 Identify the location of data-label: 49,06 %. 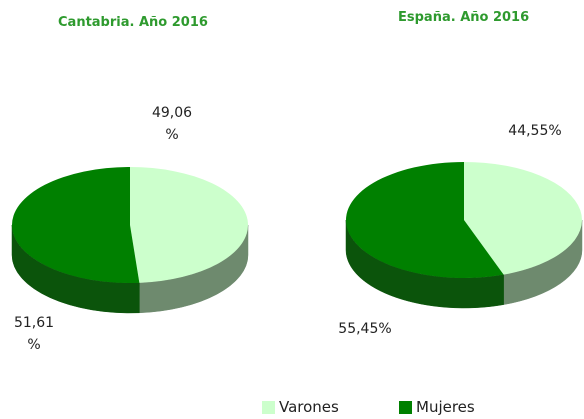
(172, 124).